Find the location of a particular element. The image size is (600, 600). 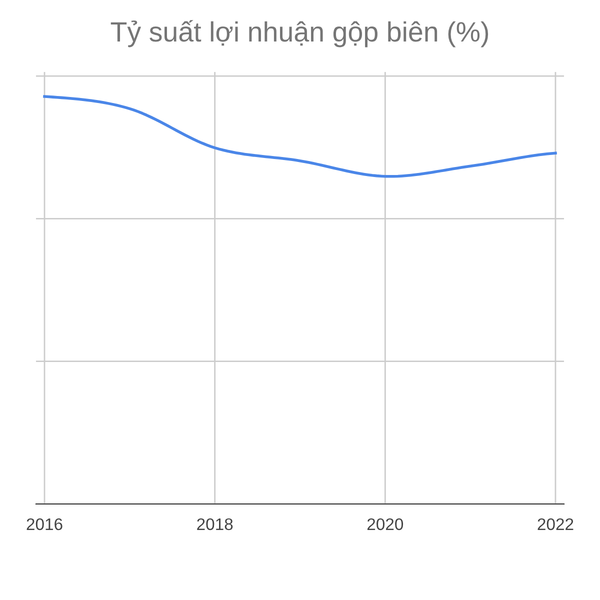

x-tick-label: 2018 is located at coordinates (215, 524).